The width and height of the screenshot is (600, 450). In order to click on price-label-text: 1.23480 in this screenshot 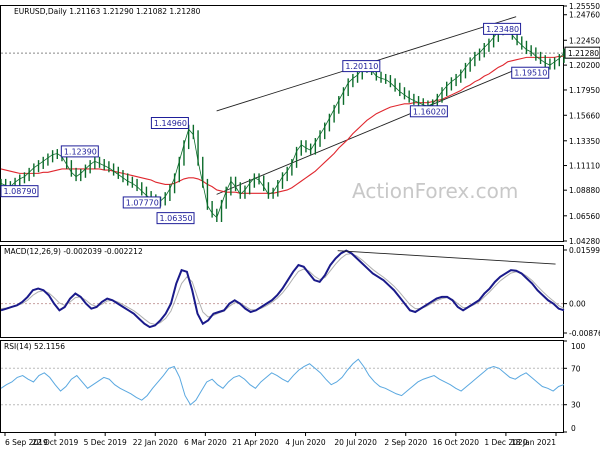, I will do `click(502, 29)`.